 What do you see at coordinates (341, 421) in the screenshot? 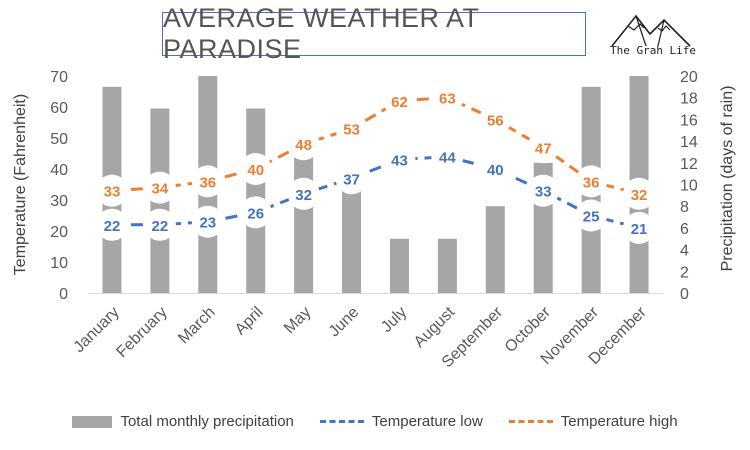
I see `legend-swatch-temperature-low` at bounding box center [341, 421].